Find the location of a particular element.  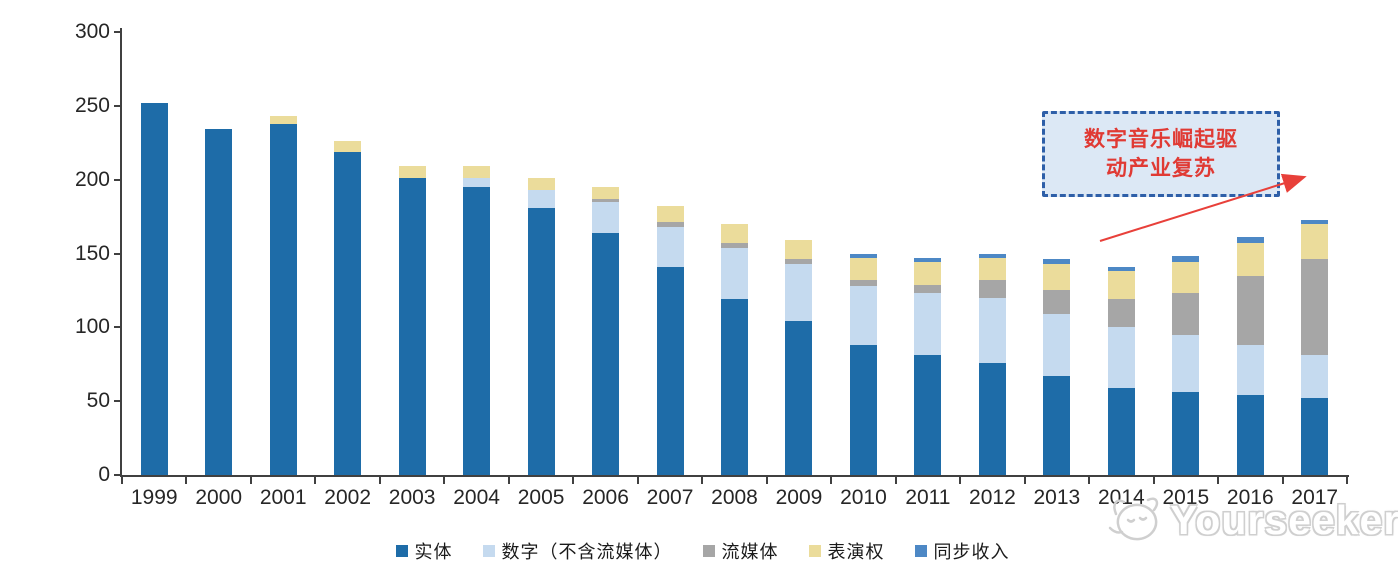

y-axis-line is located at coordinates (121, 252).